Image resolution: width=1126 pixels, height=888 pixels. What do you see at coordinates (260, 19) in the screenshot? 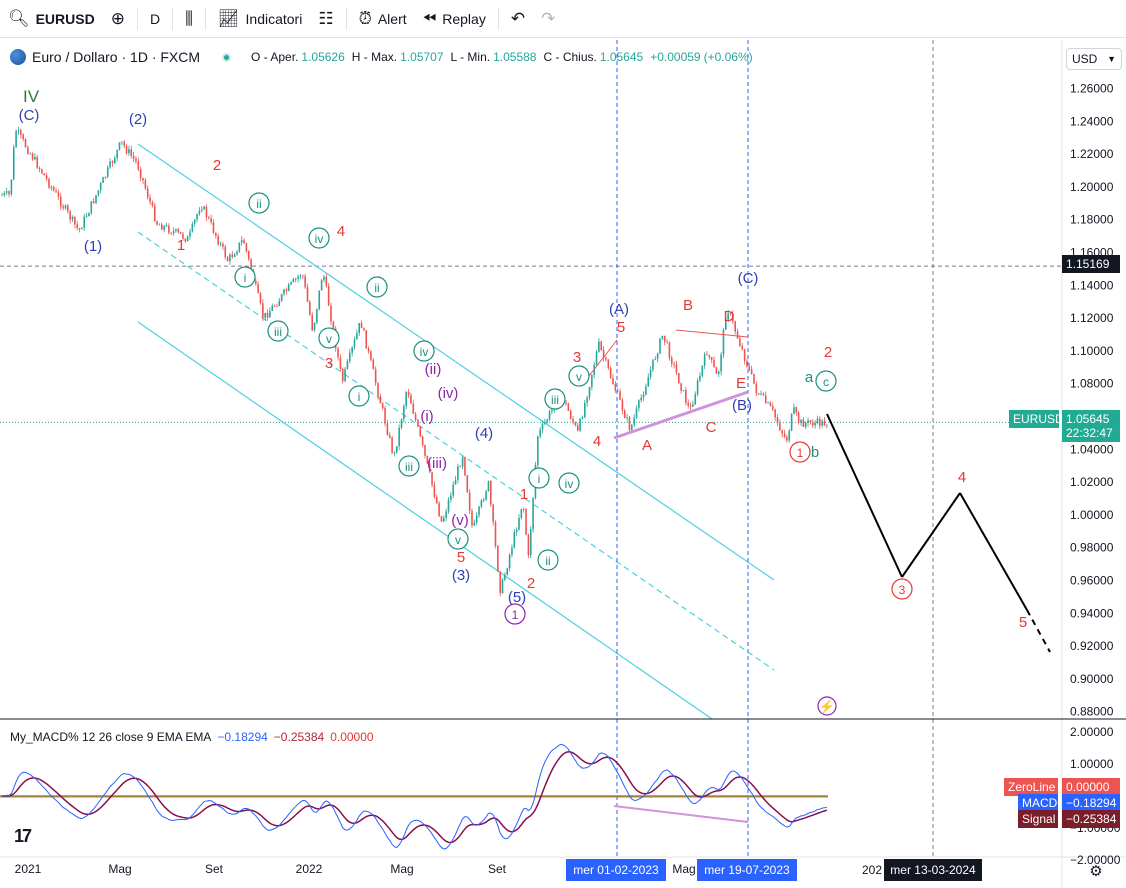
I see `indicators-button: 📈︎ Indicatori` at bounding box center [260, 19].